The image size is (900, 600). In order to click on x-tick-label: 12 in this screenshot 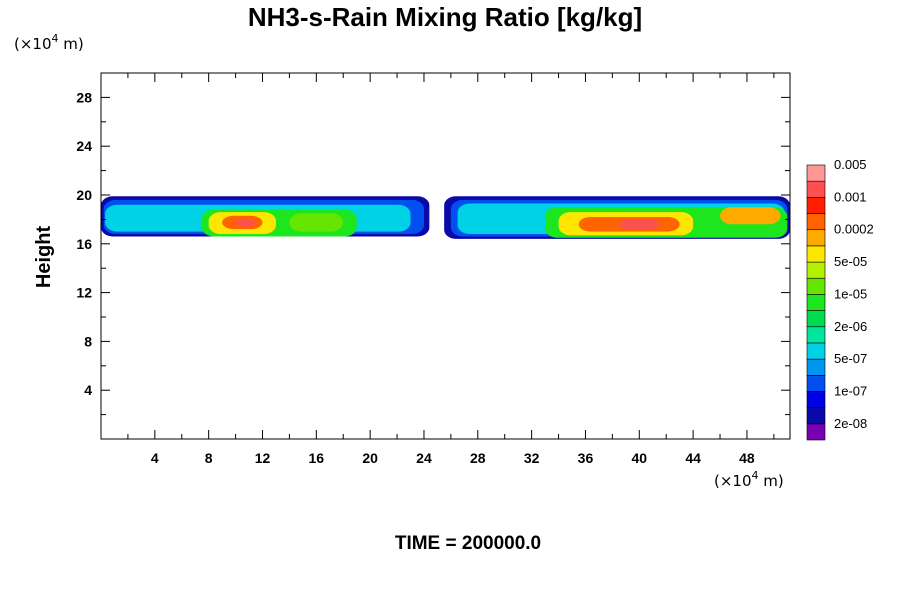, I will do `click(263, 458)`.